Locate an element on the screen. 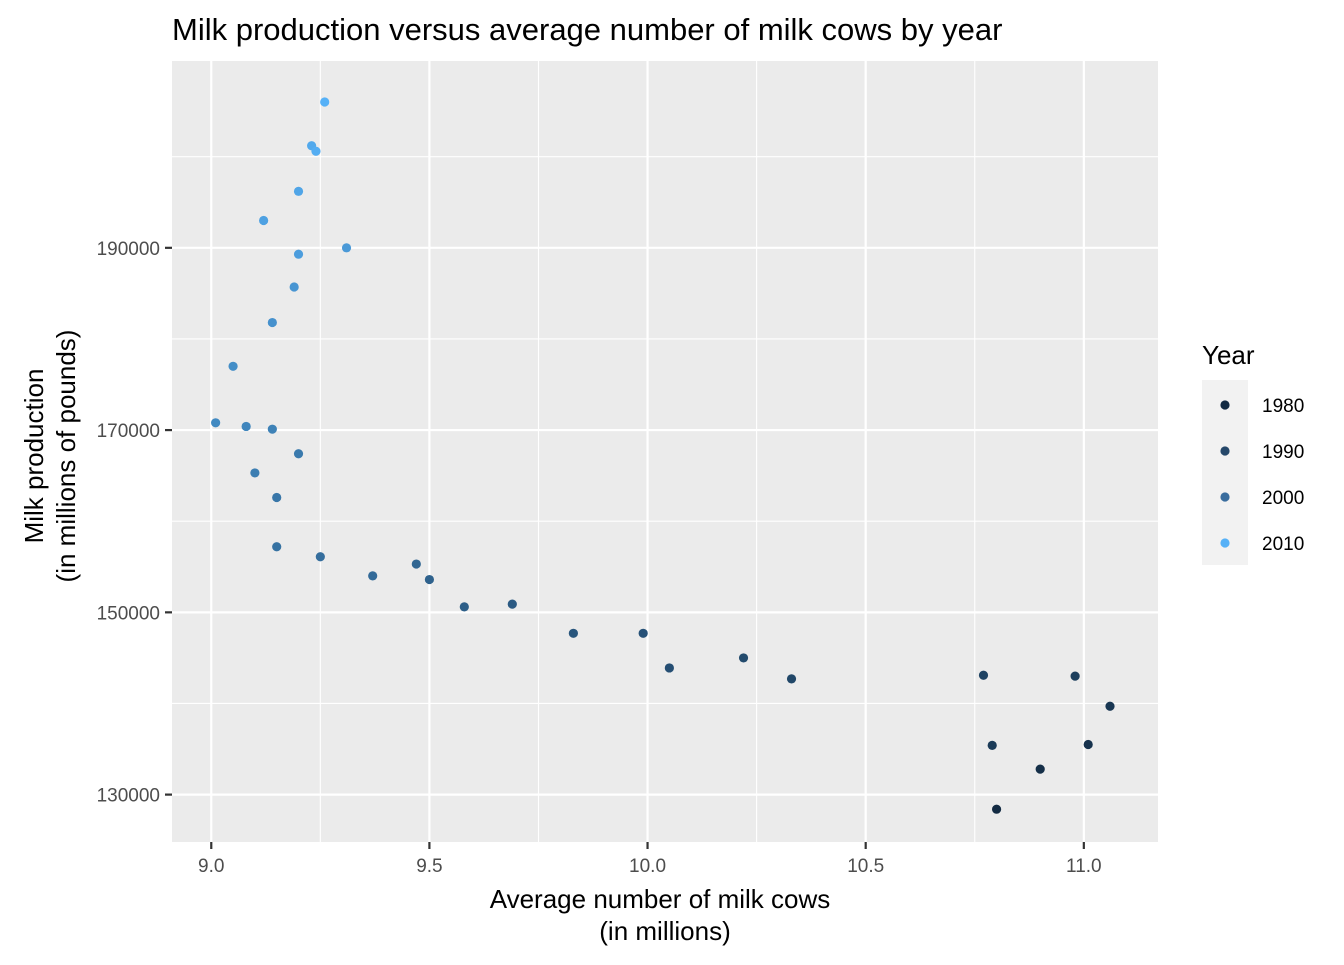  legend-title: Year is located at coordinates (1228, 355).